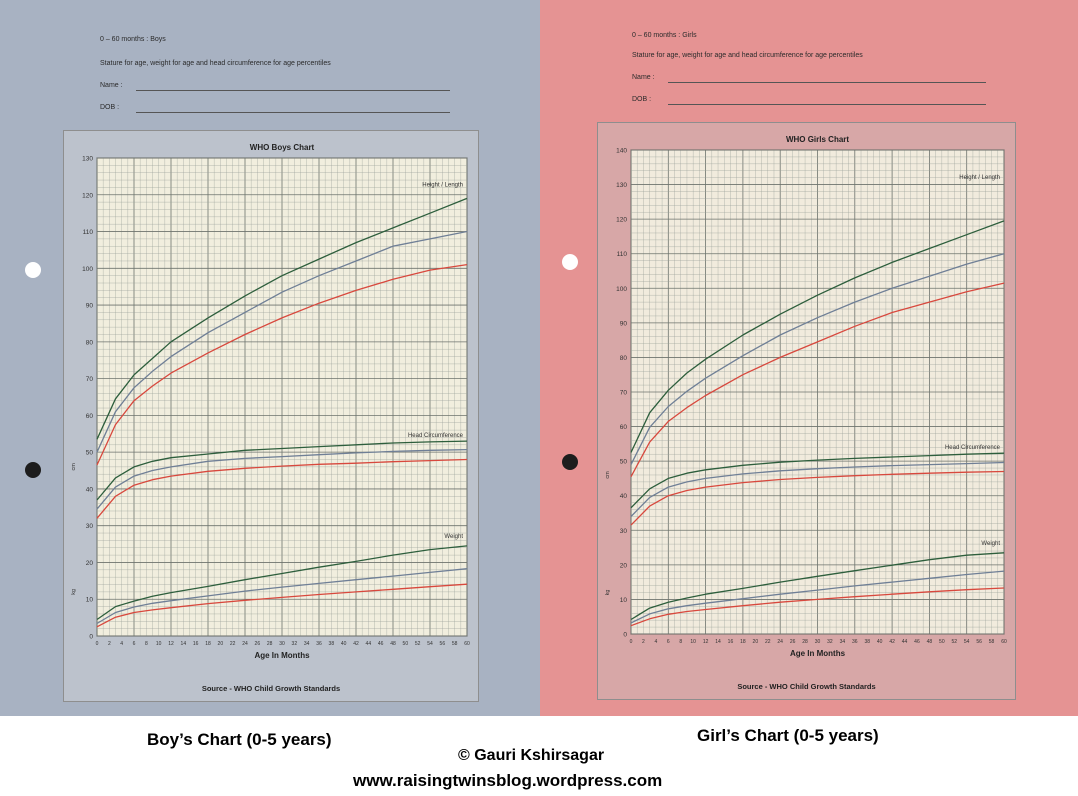  I want to click on blog-url: www.raisingtwinsblog.wordpress.com, so click(508, 780).